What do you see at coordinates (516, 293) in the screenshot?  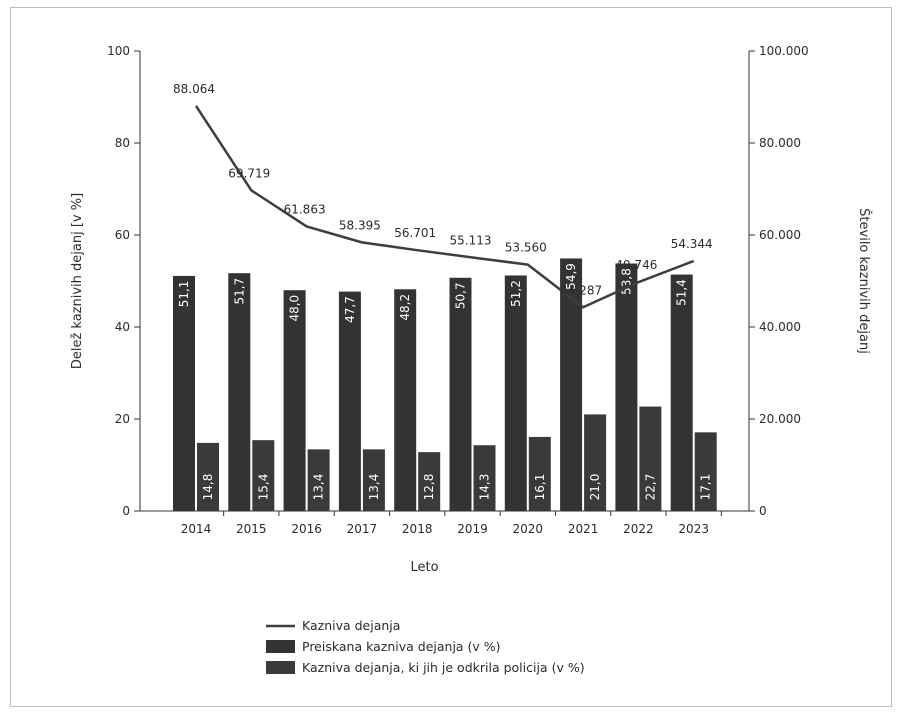 I see `bar-preiskana-label: 51,2` at bounding box center [516, 293].